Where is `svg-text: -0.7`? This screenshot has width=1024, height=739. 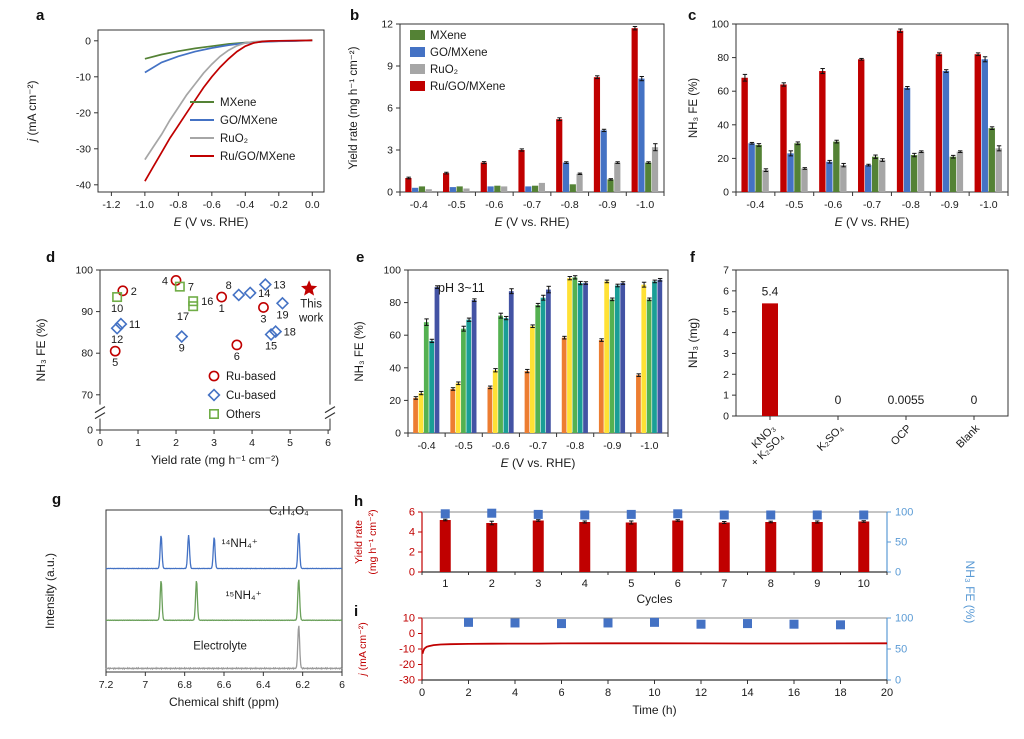
svg-text: -0.7 is located at coordinates (538, 446).